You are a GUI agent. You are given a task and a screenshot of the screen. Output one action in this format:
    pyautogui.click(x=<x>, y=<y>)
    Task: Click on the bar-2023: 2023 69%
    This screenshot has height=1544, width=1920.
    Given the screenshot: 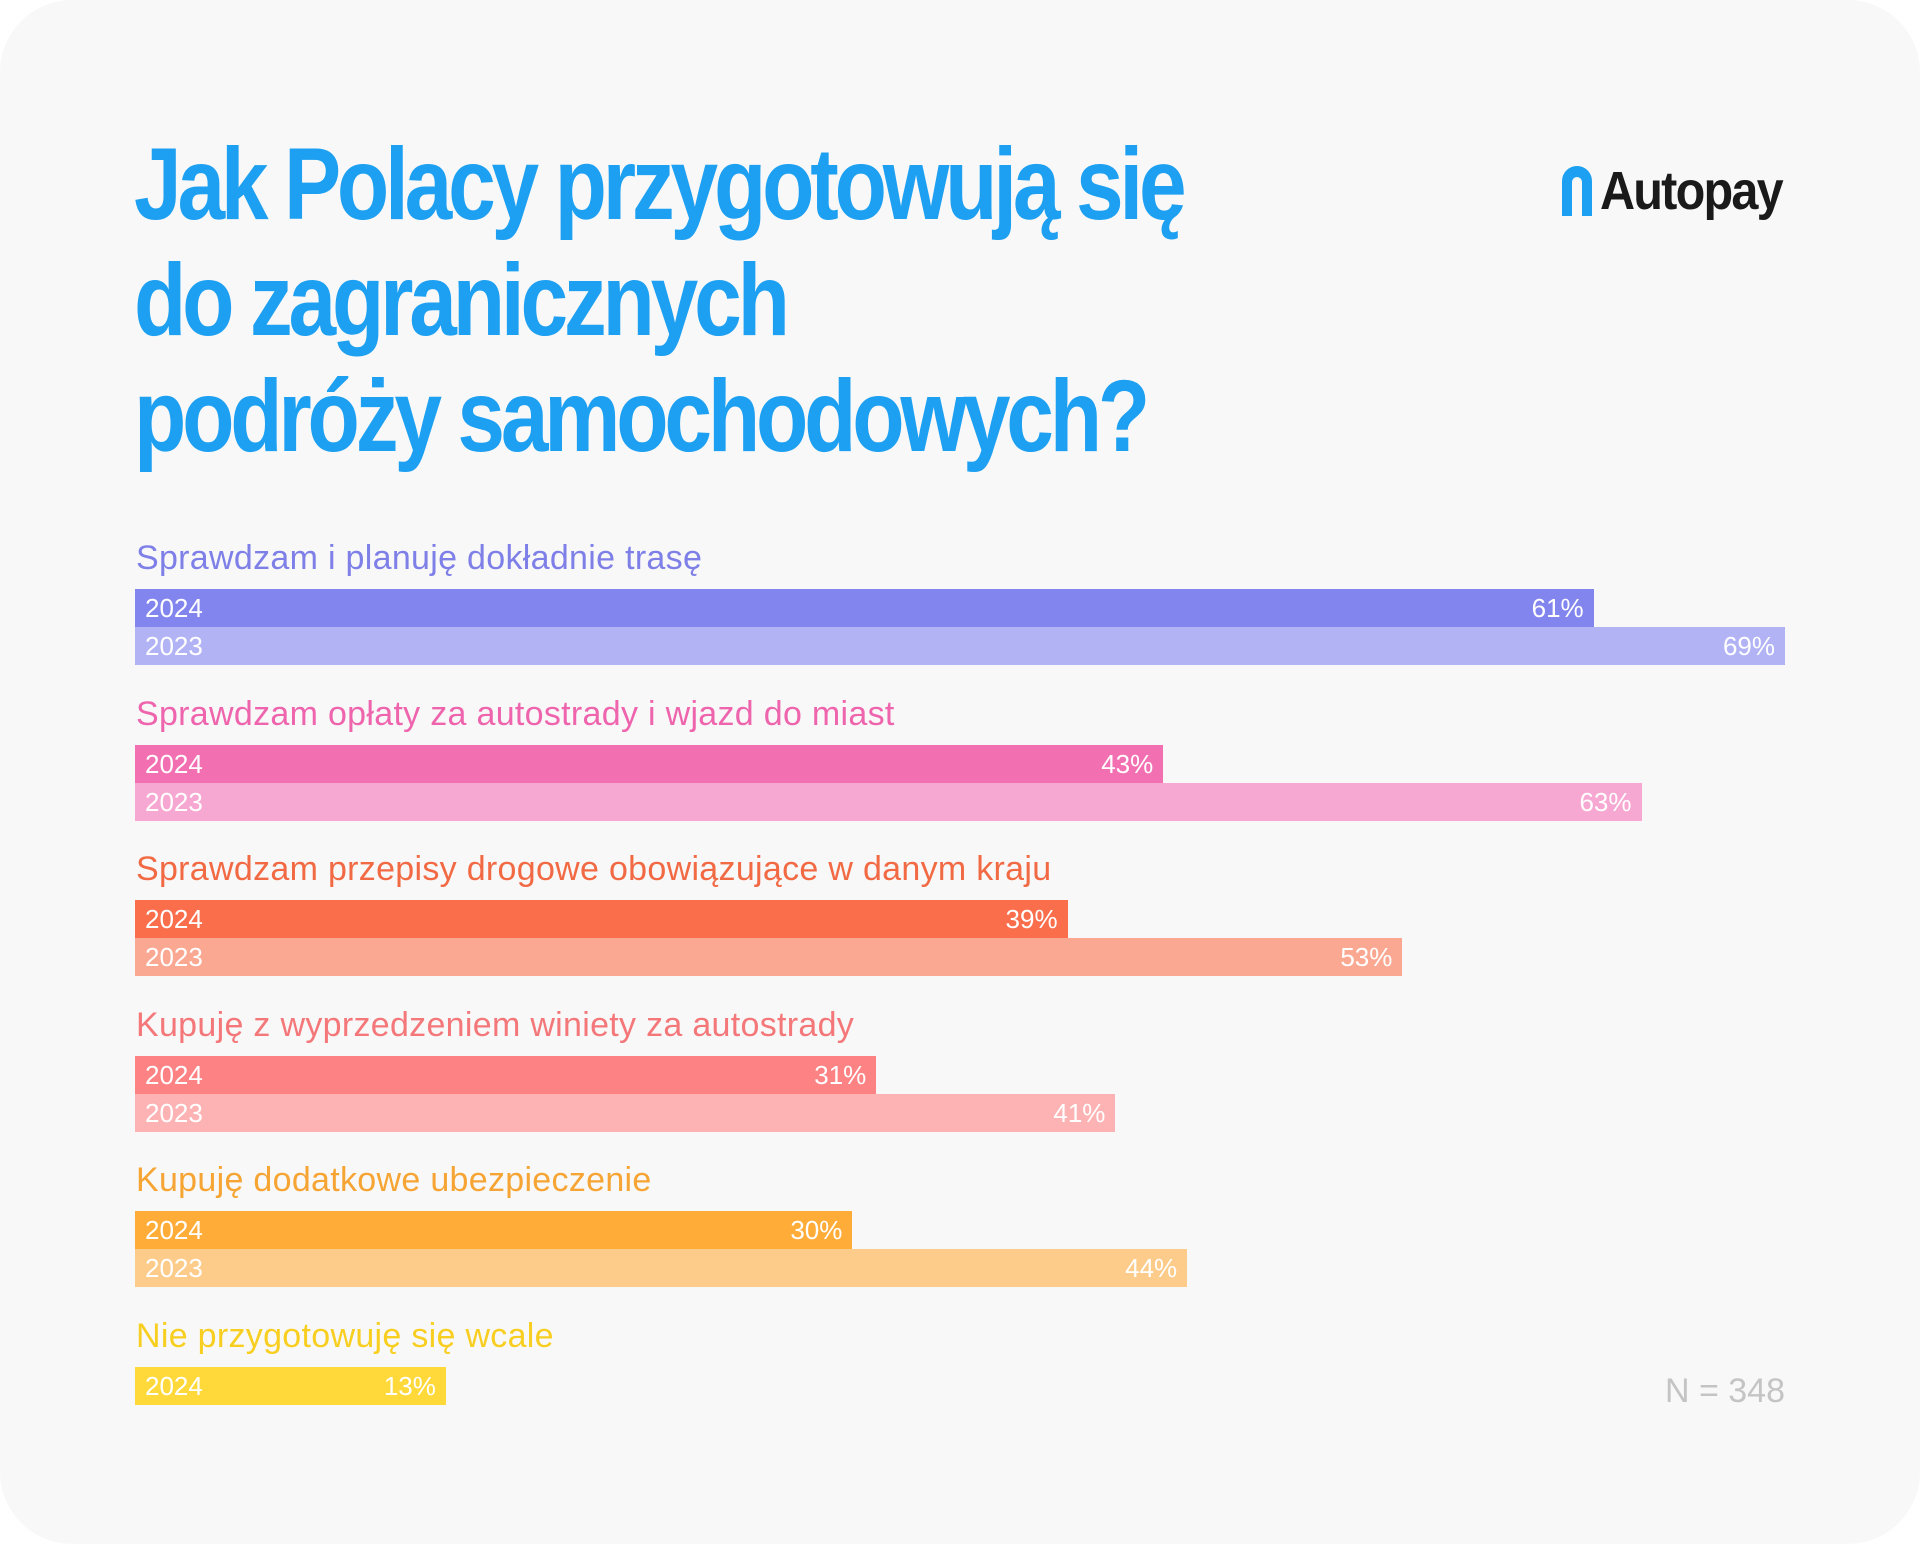 What is the action you would take?
    pyautogui.click(x=960, y=646)
    